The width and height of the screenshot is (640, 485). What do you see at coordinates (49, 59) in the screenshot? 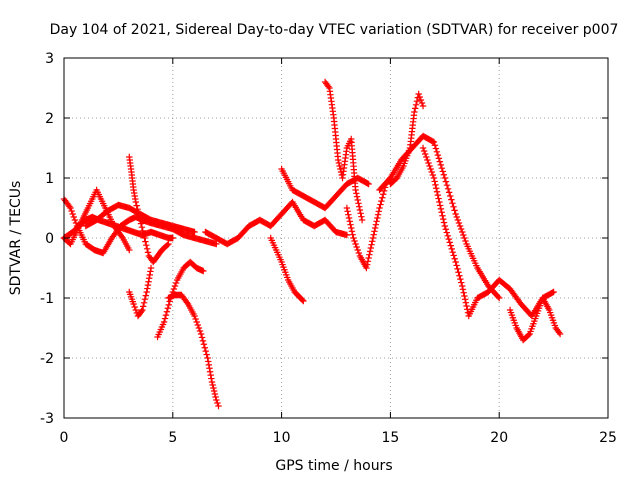
I see `y-tick-label: 3` at bounding box center [49, 59].